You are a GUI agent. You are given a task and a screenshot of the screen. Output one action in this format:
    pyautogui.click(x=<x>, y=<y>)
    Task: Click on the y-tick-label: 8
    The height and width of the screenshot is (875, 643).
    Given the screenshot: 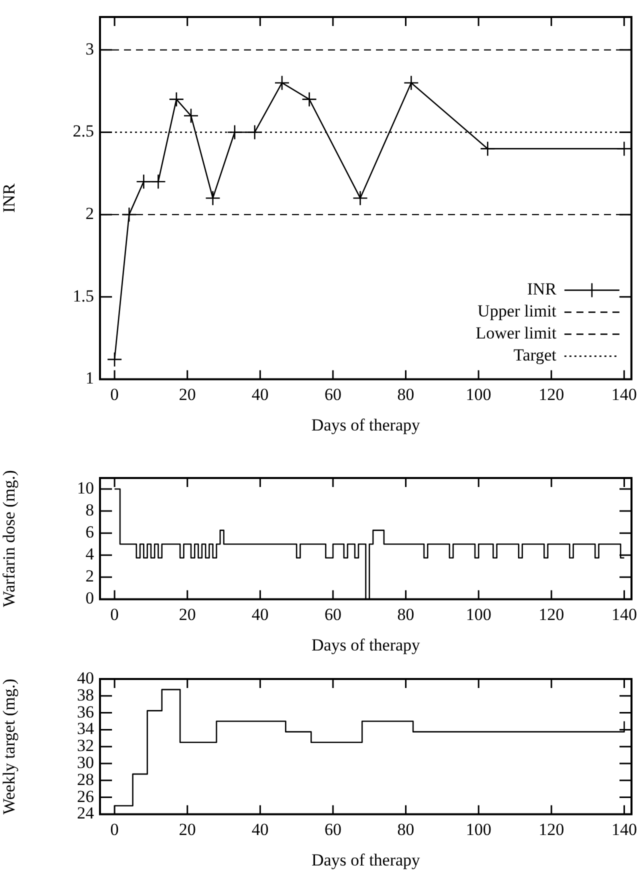 What is the action you would take?
    pyautogui.click(x=90, y=510)
    